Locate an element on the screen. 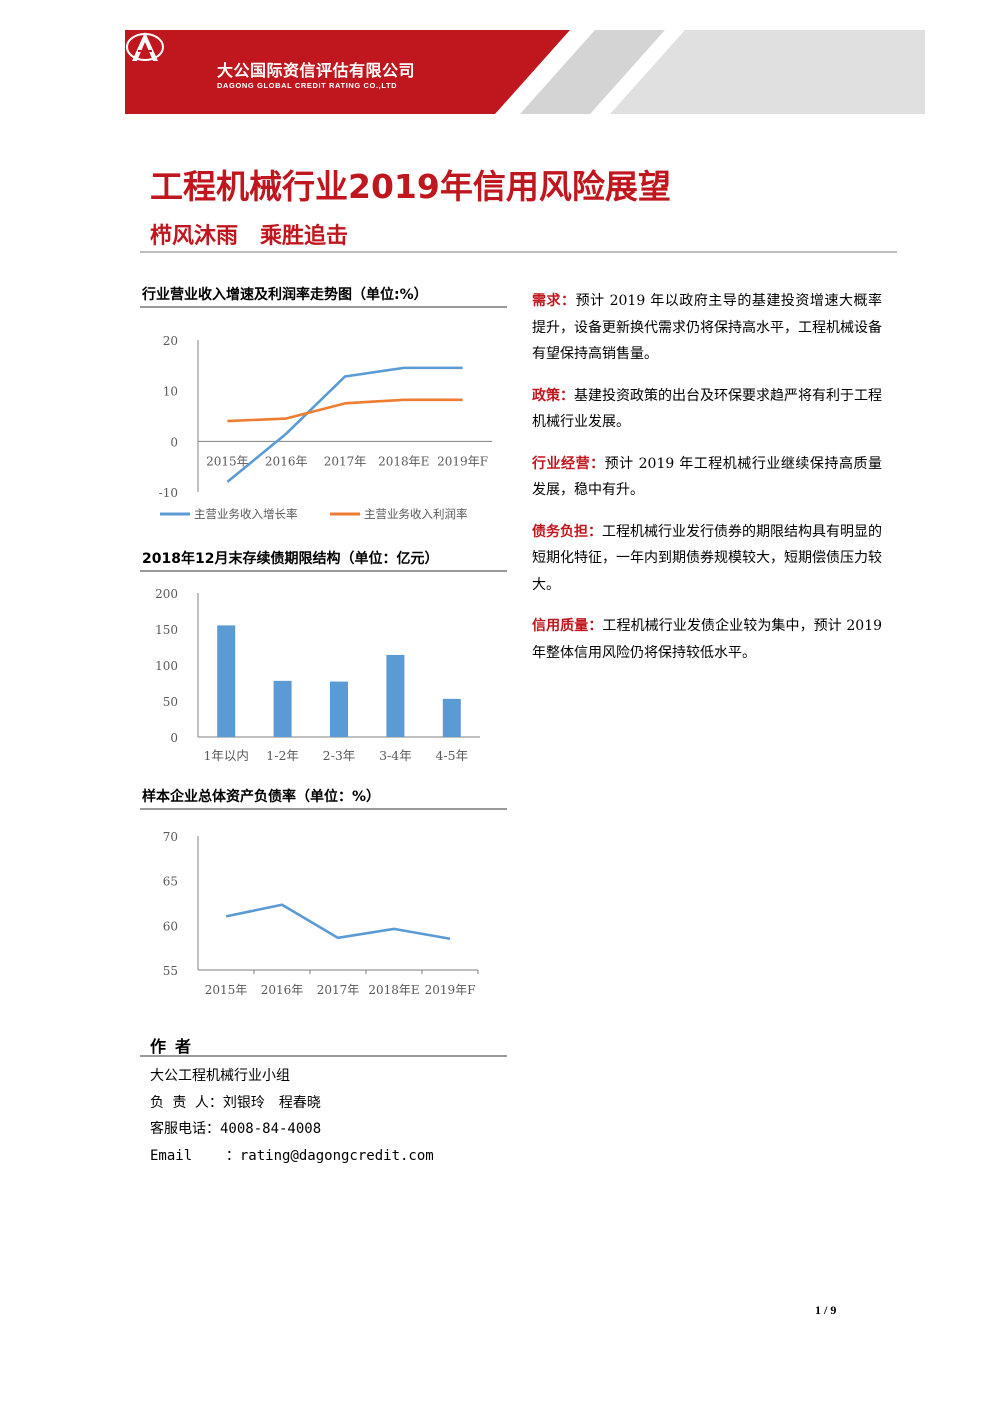  author-responsible: 负 责 人：刘银玲 程春晓 is located at coordinates (235, 1102).